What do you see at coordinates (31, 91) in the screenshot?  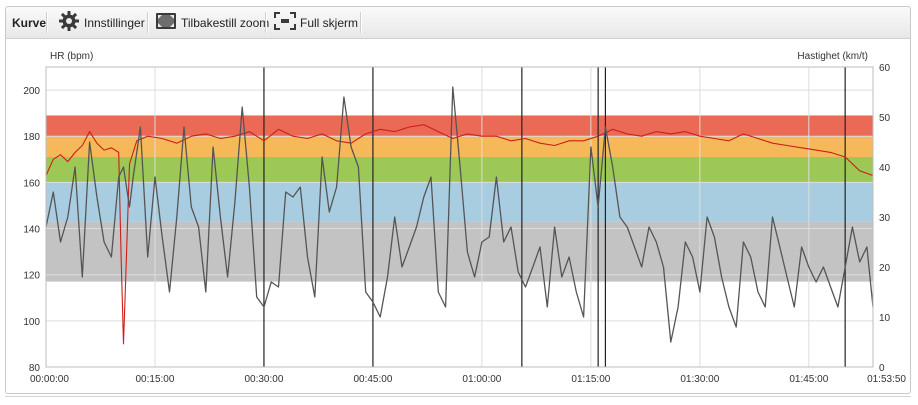 I see `y-tick-label: 200` at bounding box center [31, 91].